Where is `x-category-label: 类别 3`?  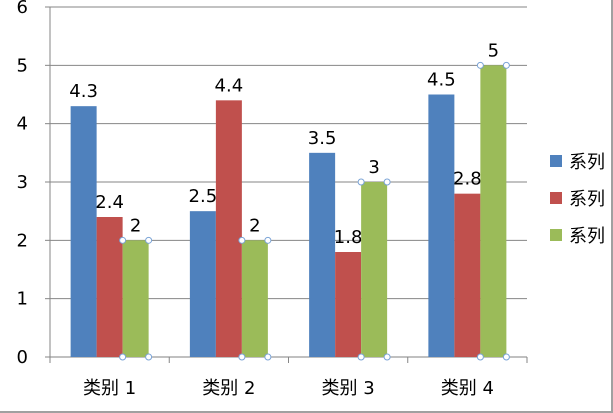
x-category-label: 类别 3 is located at coordinates (348, 388).